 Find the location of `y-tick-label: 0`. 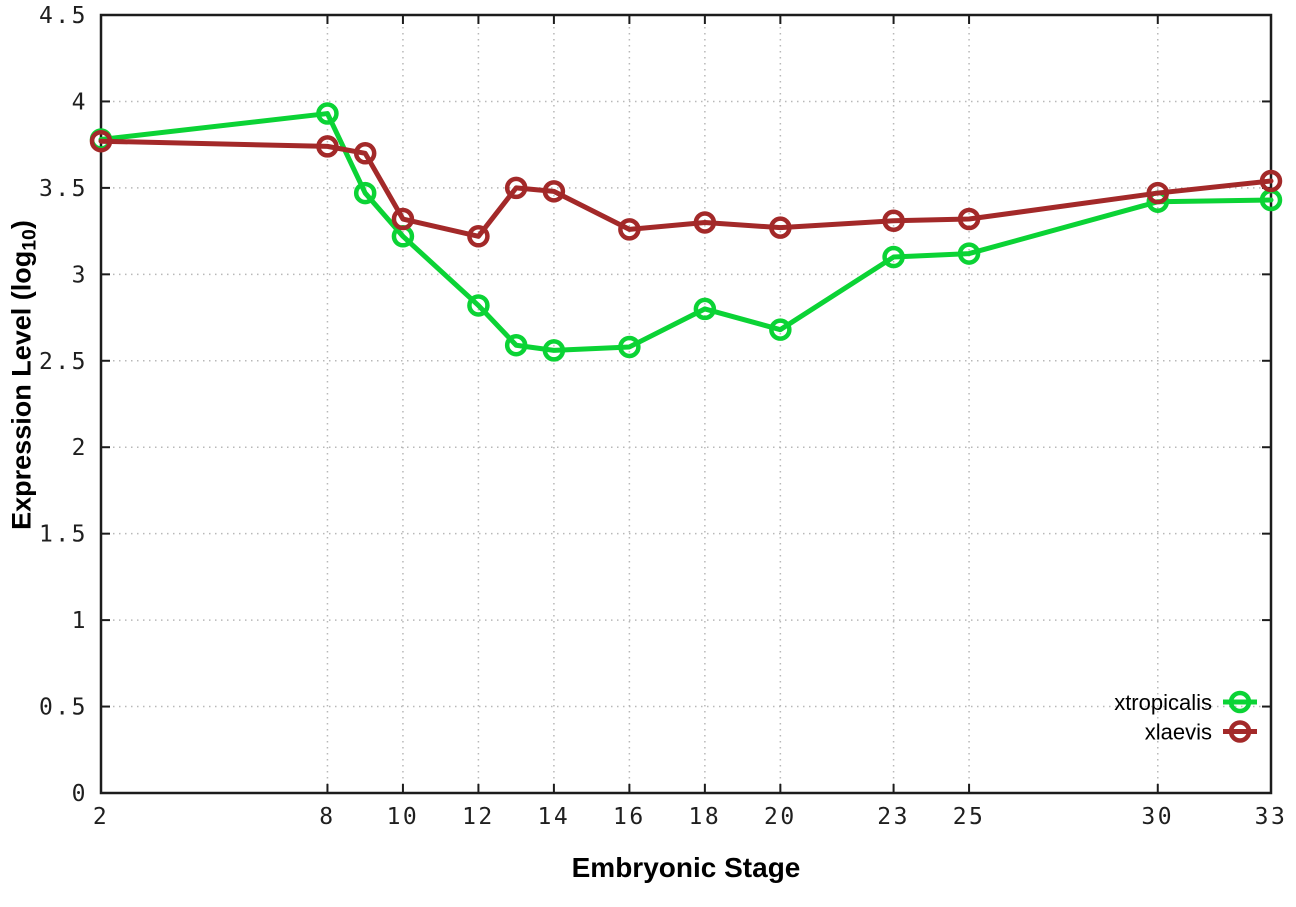

y-tick-label: 0 is located at coordinates (80, 794).